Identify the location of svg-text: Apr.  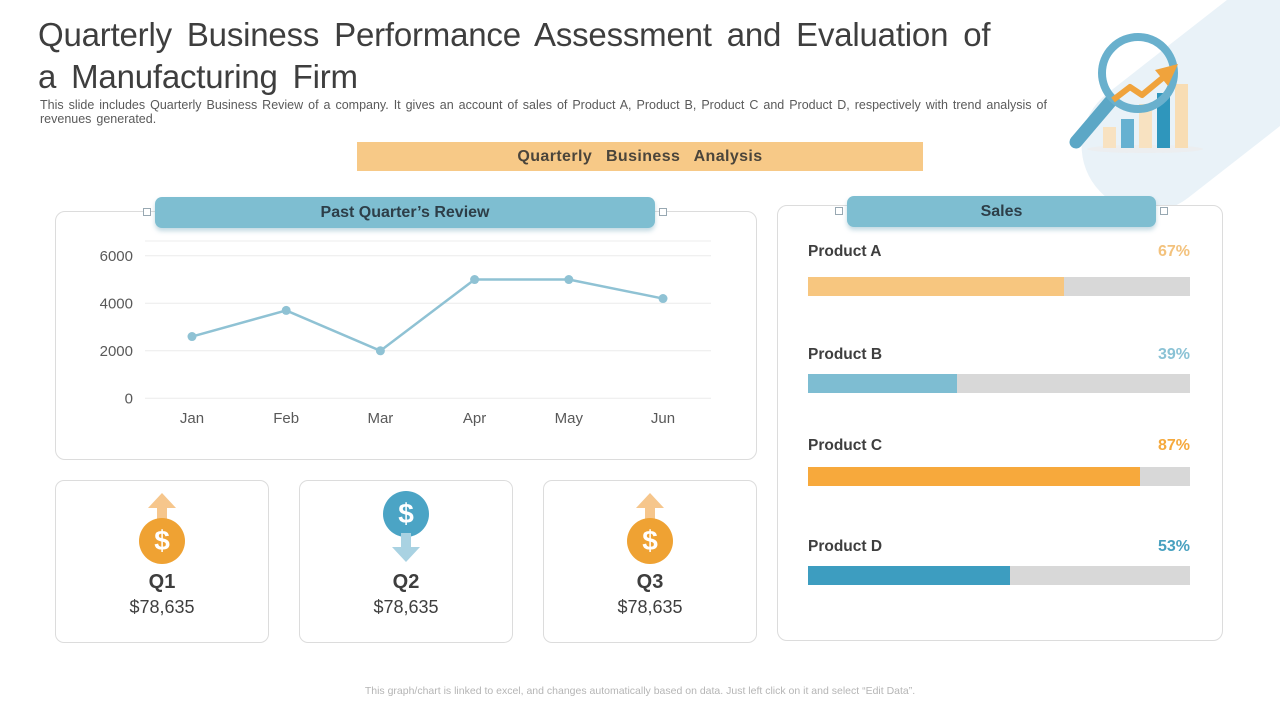
(474, 418).